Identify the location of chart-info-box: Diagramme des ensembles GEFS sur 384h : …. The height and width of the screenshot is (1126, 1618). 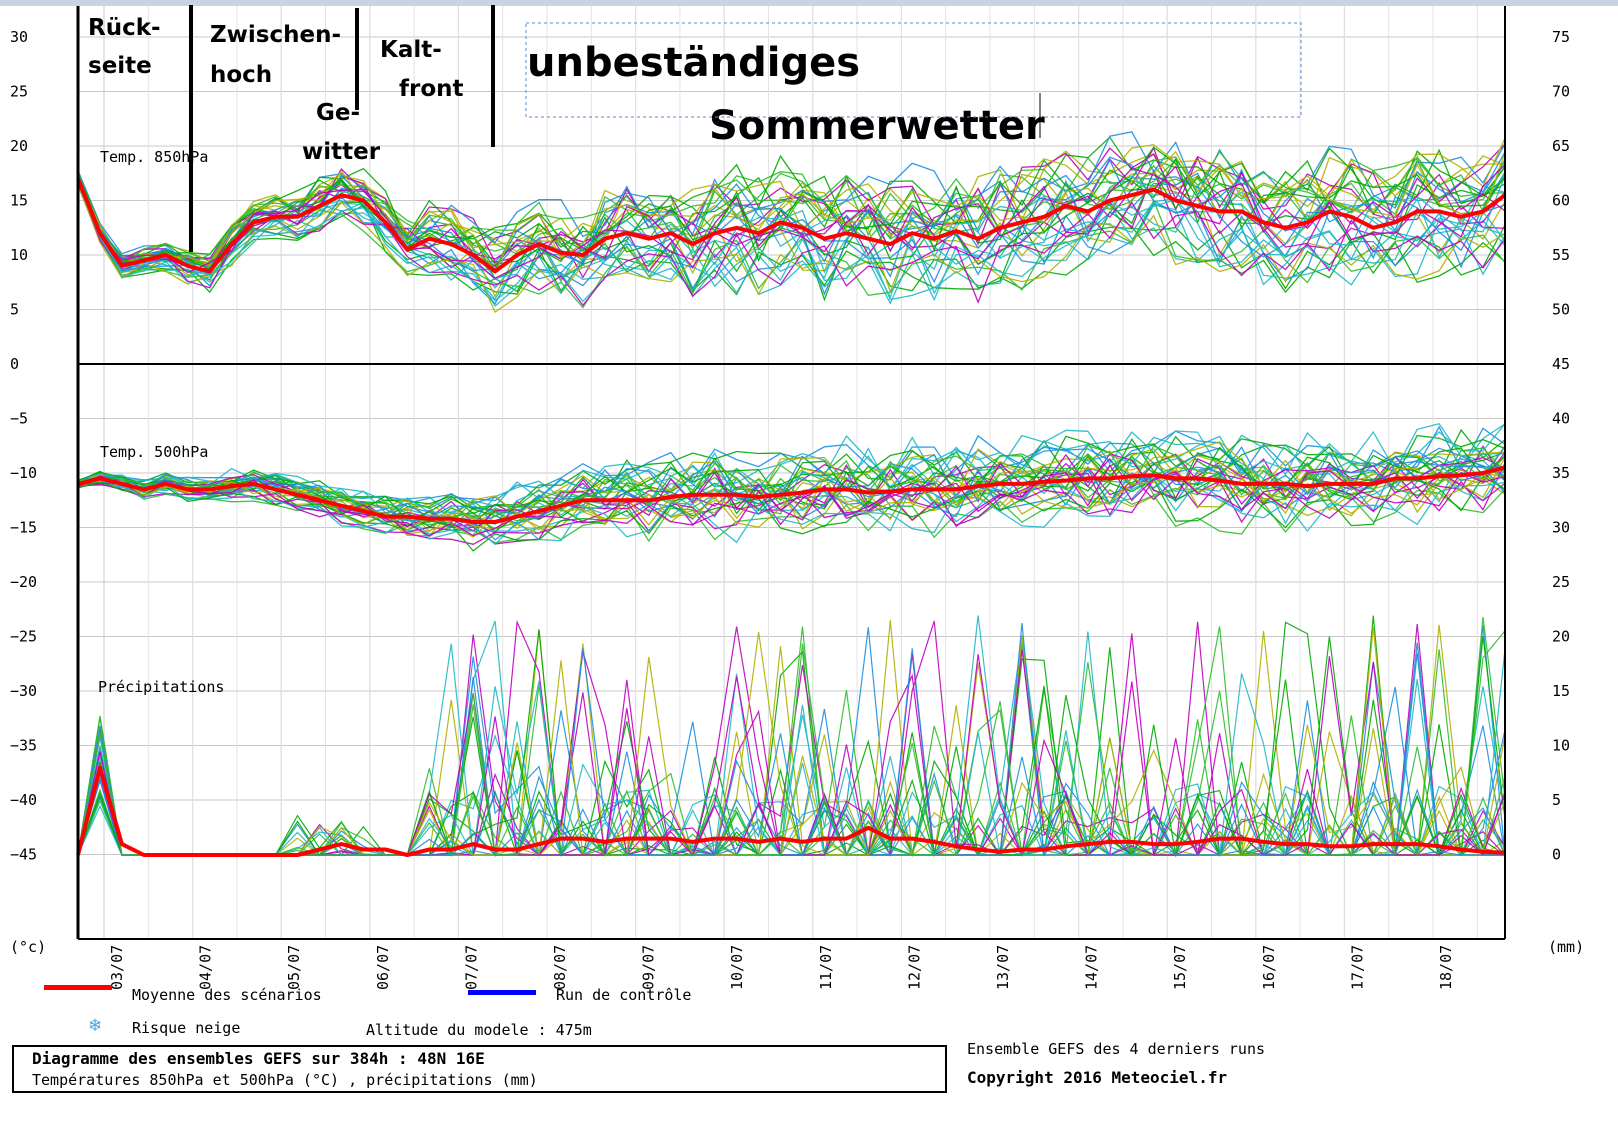
(479, 1069).